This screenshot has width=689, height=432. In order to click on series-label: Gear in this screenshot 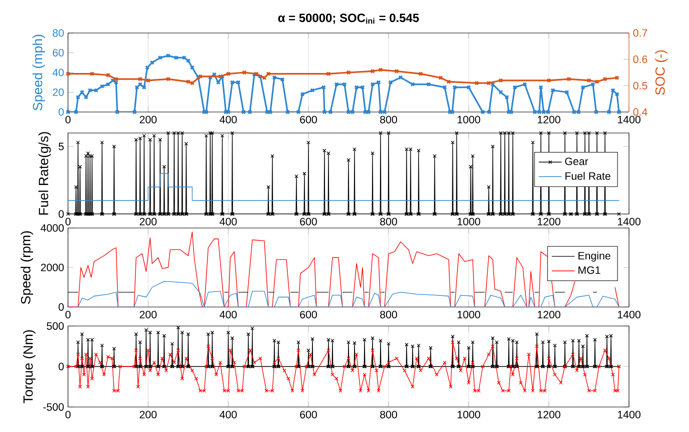, I will do `click(576, 162)`.